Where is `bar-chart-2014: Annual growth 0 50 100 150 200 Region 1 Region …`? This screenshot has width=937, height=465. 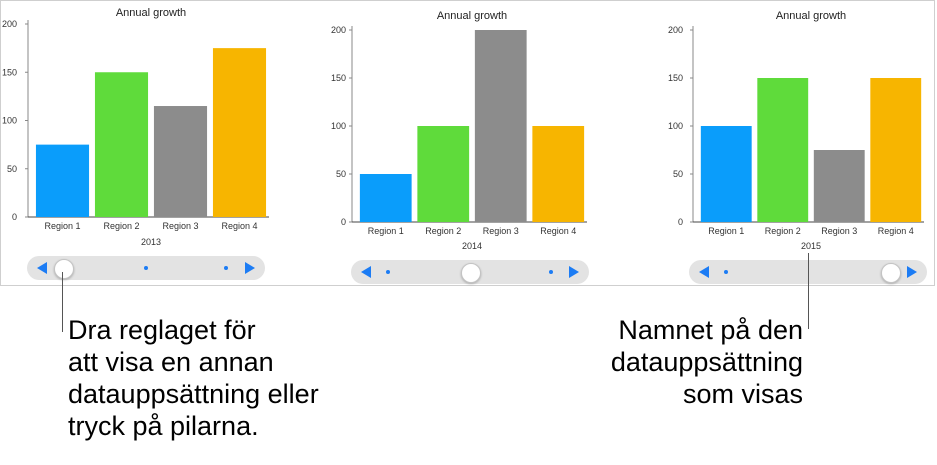 bar-chart-2014: Annual growth 0 50 100 150 200 Region 1 Region … is located at coordinates (459, 130).